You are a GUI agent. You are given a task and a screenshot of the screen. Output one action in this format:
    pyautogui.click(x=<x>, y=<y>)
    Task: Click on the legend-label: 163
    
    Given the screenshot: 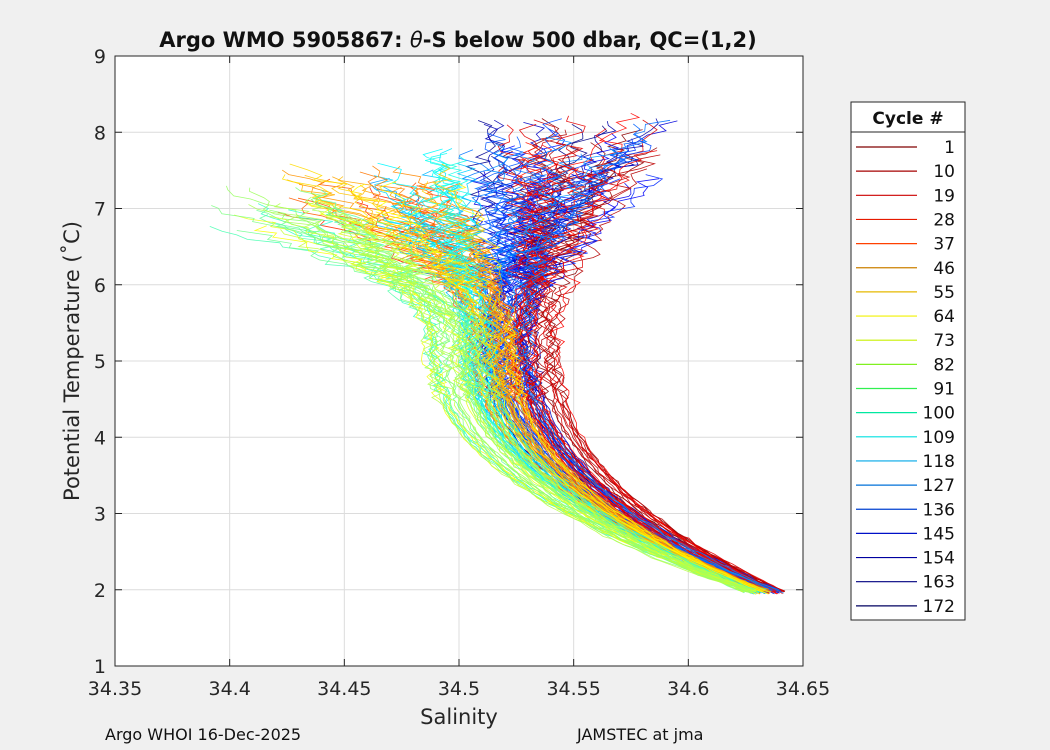 What is the action you would take?
    pyautogui.click(x=939, y=583)
    